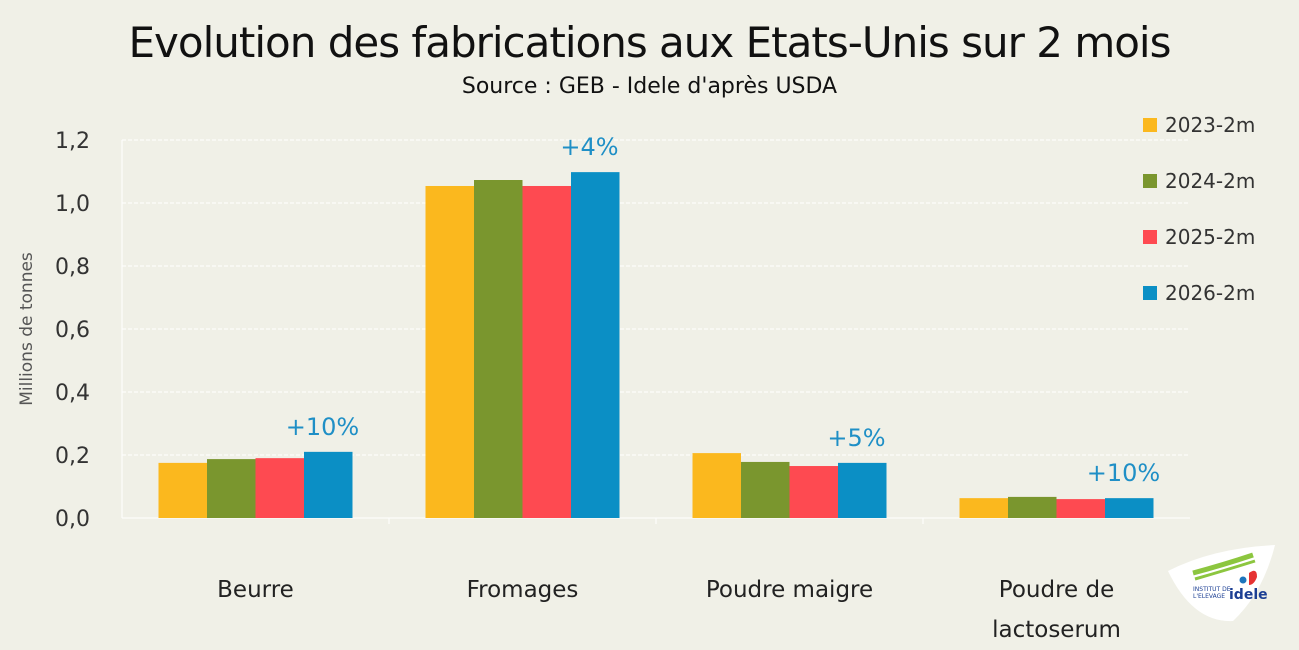 The height and width of the screenshot is (650, 1299). I want to click on y-tick-label: 0,8, so click(72, 267).